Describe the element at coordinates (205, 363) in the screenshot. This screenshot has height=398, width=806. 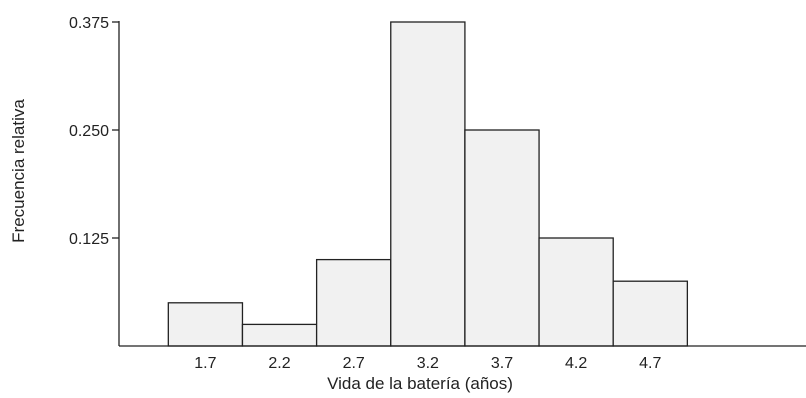
I see `x-tick-label: 1.7` at that location.